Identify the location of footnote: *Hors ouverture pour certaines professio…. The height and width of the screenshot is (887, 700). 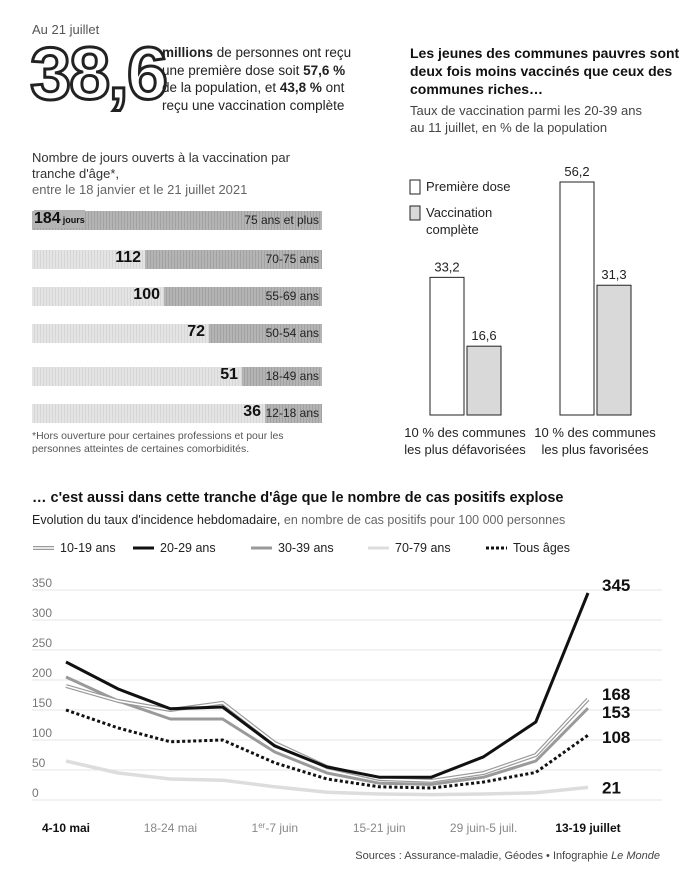
(158, 442).